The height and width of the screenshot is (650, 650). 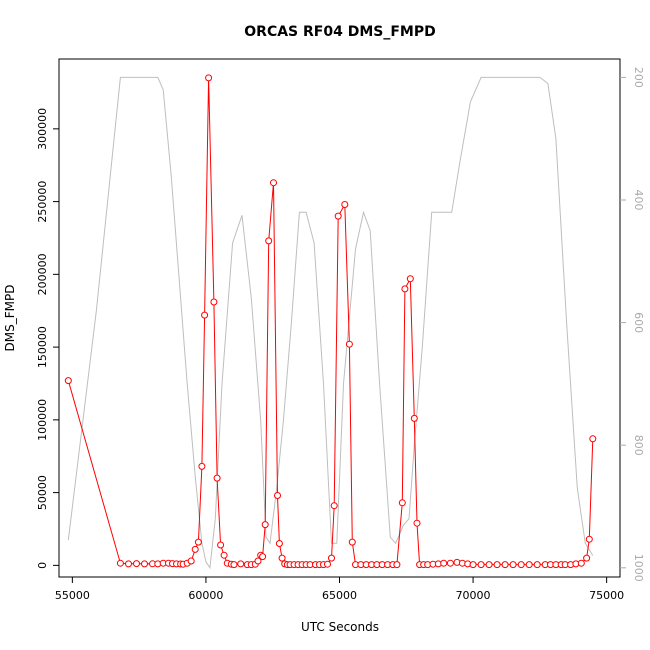 What do you see at coordinates (339, 32) in the screenshot?
I see `chart-title: ORCAS RF04 DMS_FMPD` at bounding box center [339, 32].